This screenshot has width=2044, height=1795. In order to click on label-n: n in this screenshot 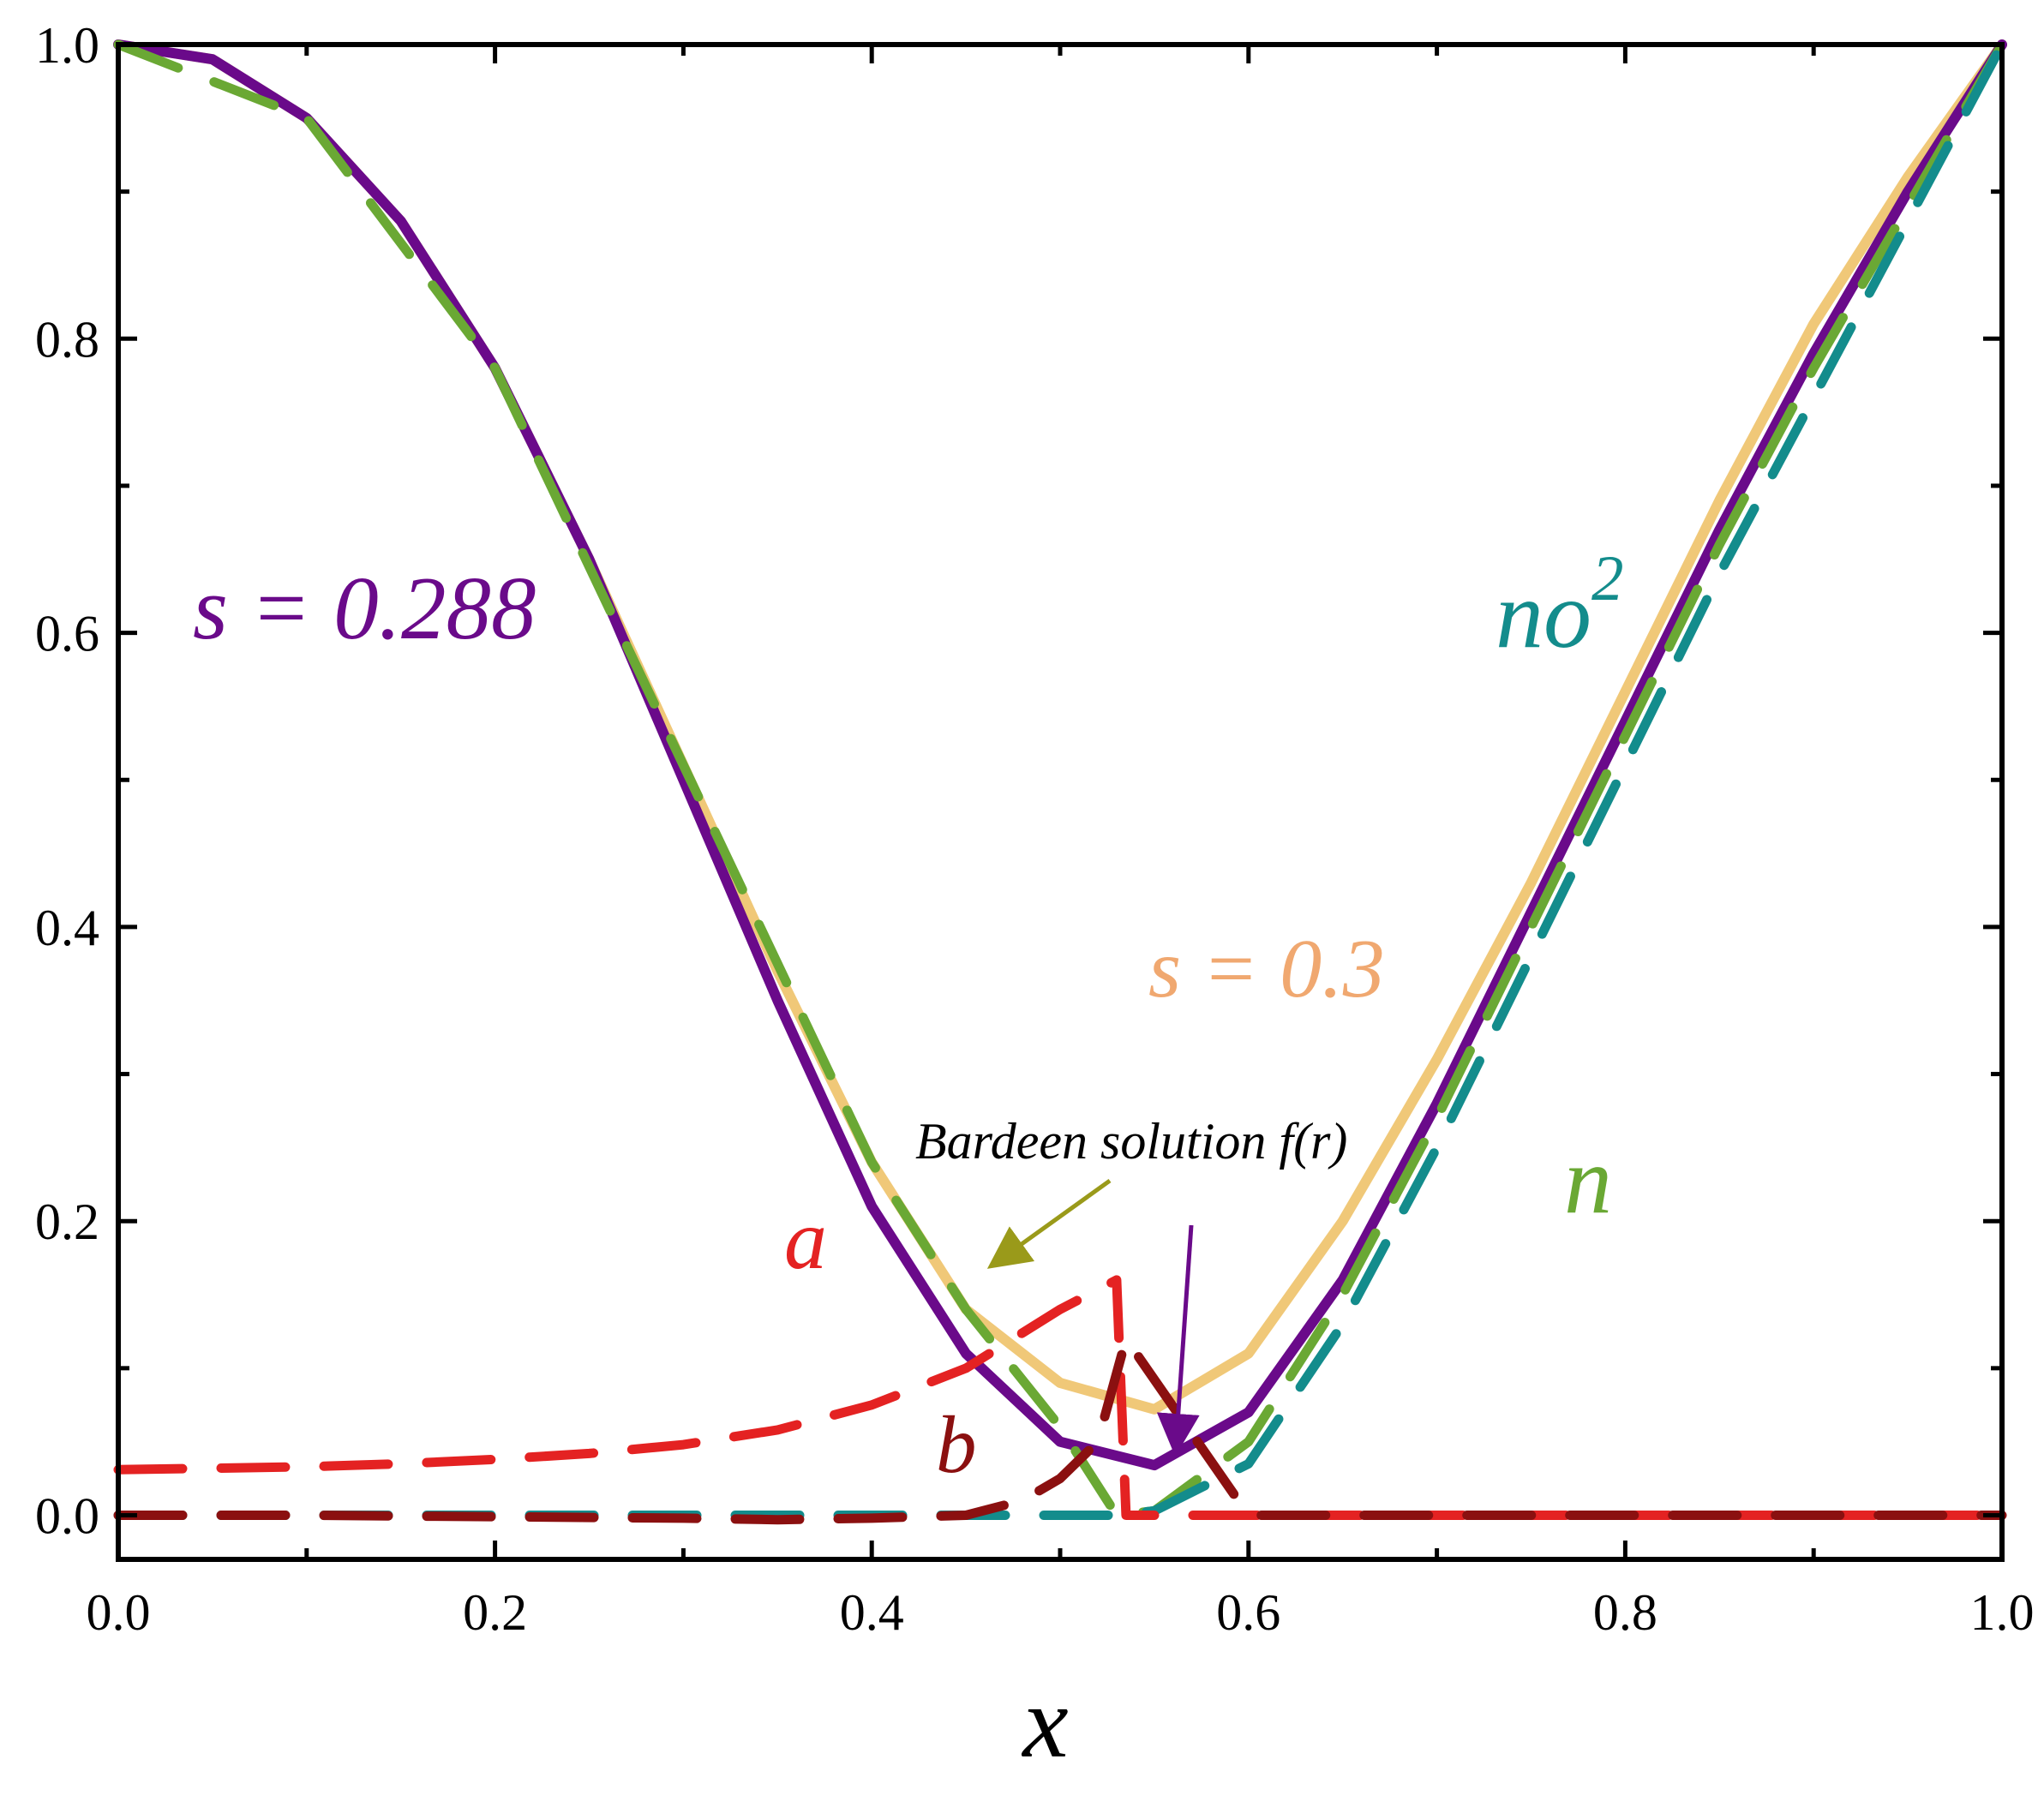, I will do `click(1588, 1181)`.